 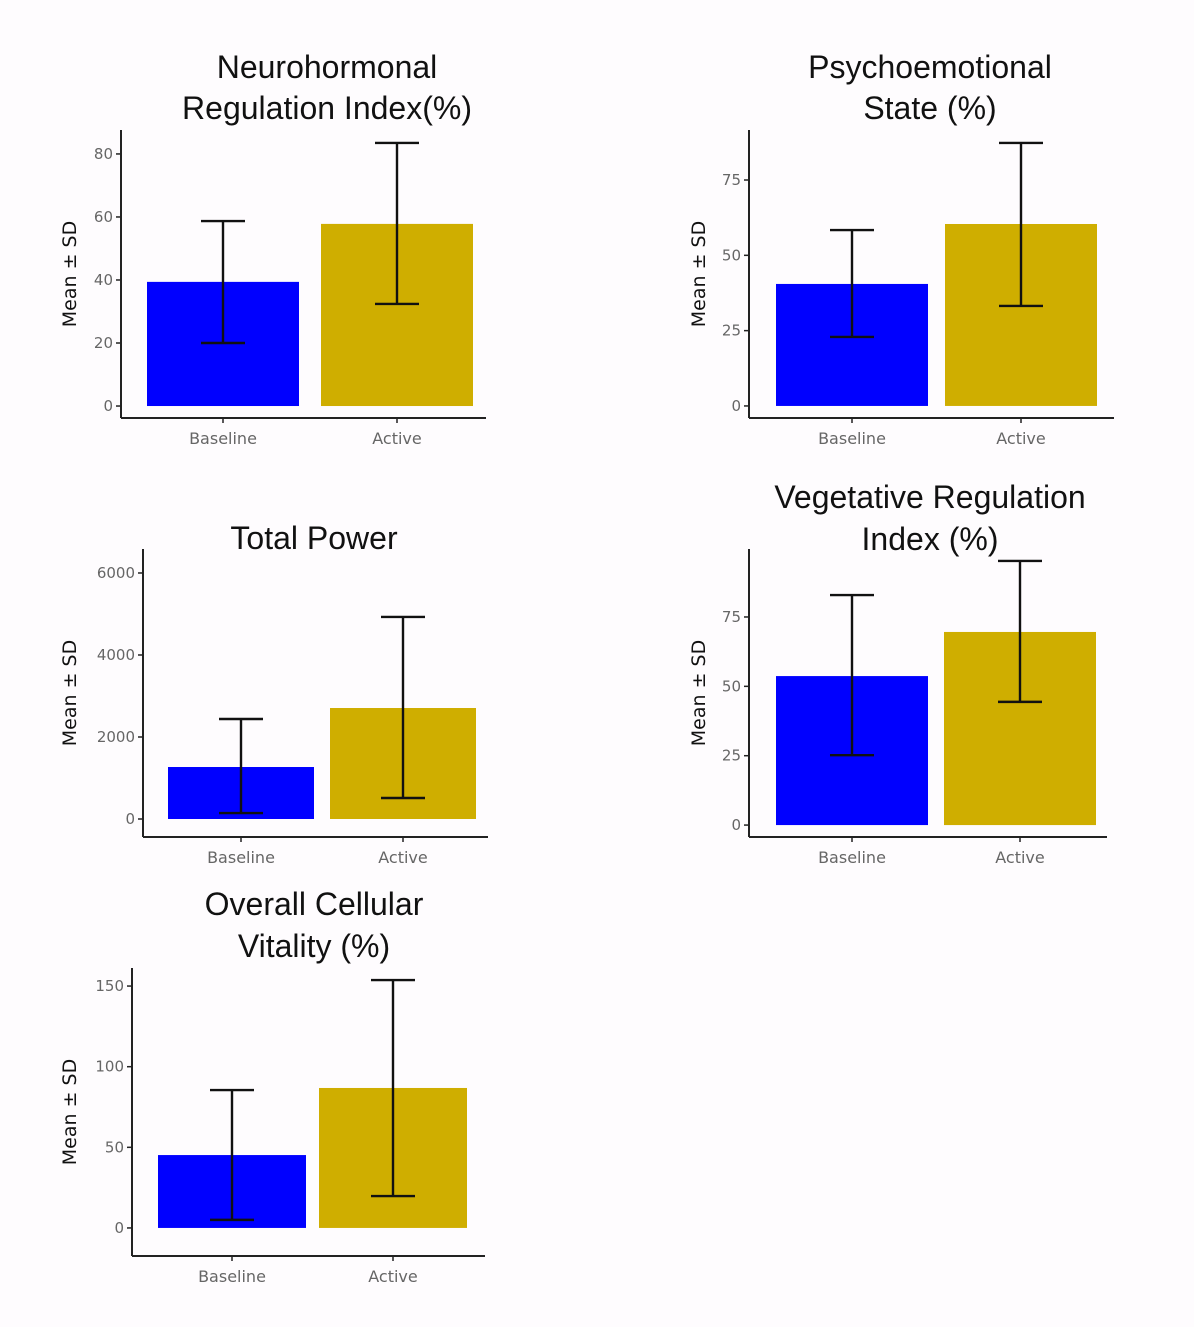 What do you see at coordinates (116, 737) in the screenshot?
I see `y-tick-label: 2000` at bounding box center [116, 737].